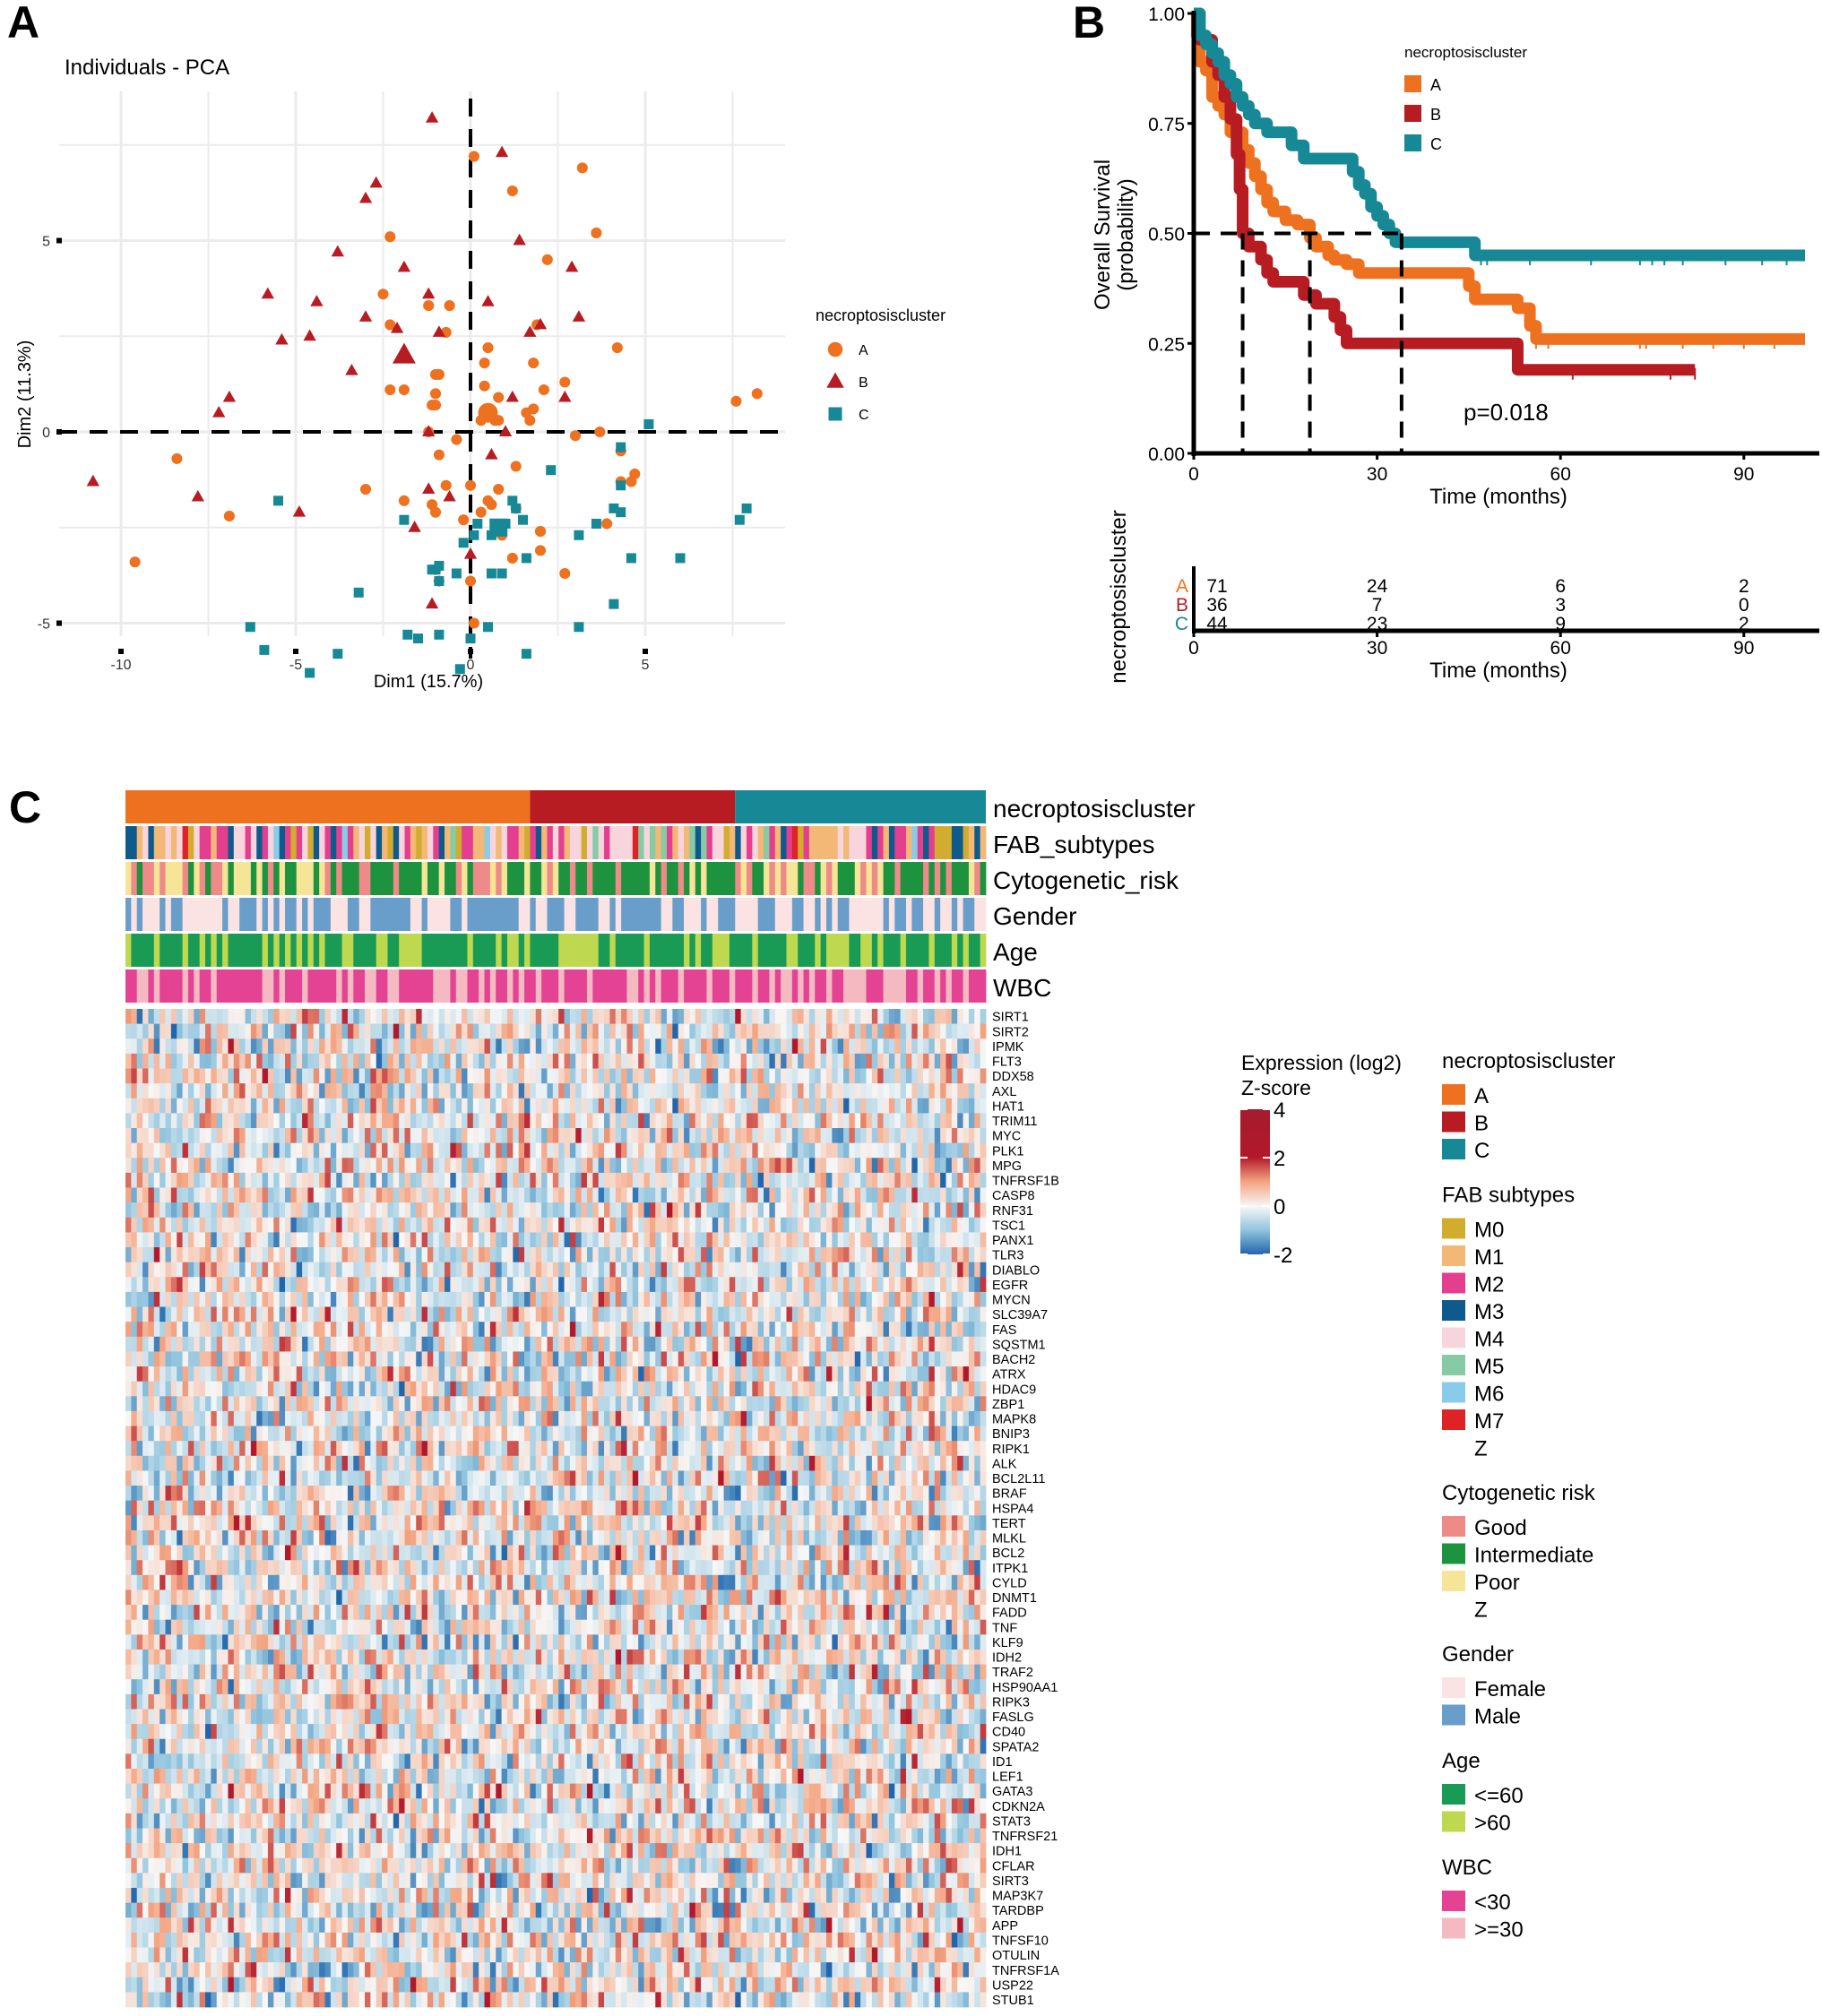 The height and width of the screenshot is (2016, 1822). What do you see at coordinates (665, 878) in the screenshot?
I see `annotation-cell-cytogenetic_risk` at bounding box center [665, 878].